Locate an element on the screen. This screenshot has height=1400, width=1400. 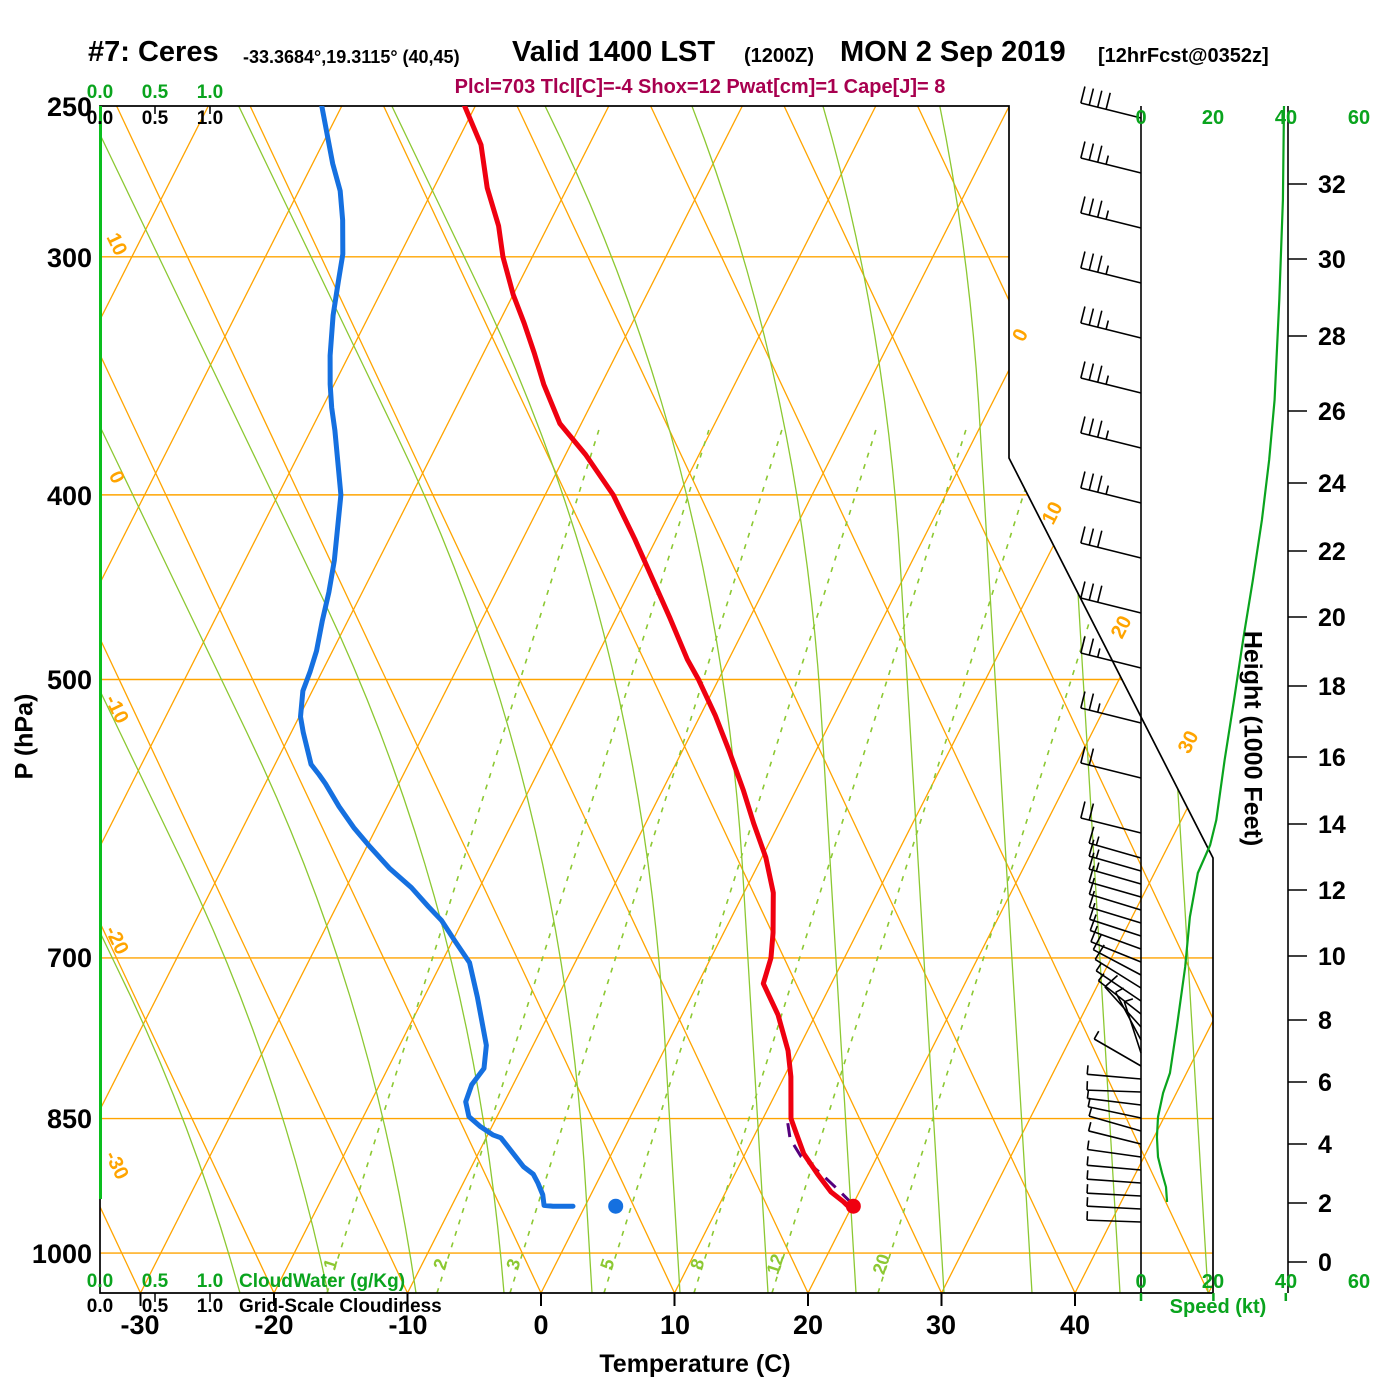
height-tick-label: 24 is located at coordinates (1332, 484).